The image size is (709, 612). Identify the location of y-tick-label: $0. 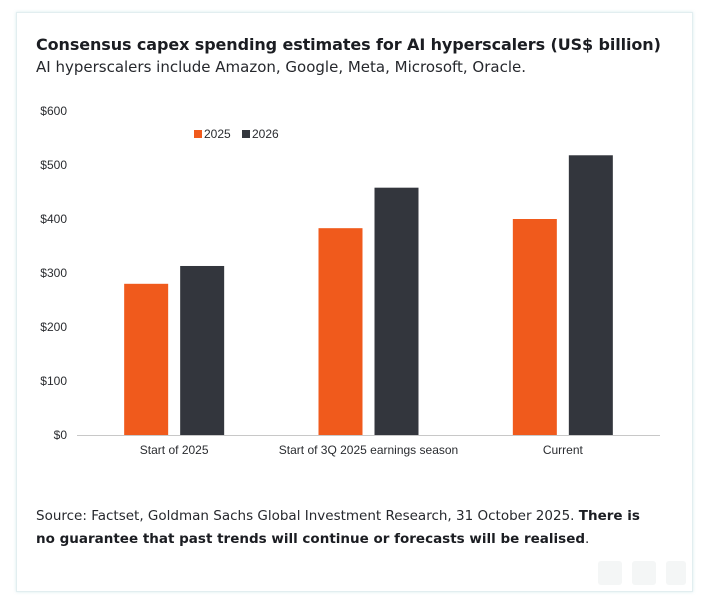
(61, 435).